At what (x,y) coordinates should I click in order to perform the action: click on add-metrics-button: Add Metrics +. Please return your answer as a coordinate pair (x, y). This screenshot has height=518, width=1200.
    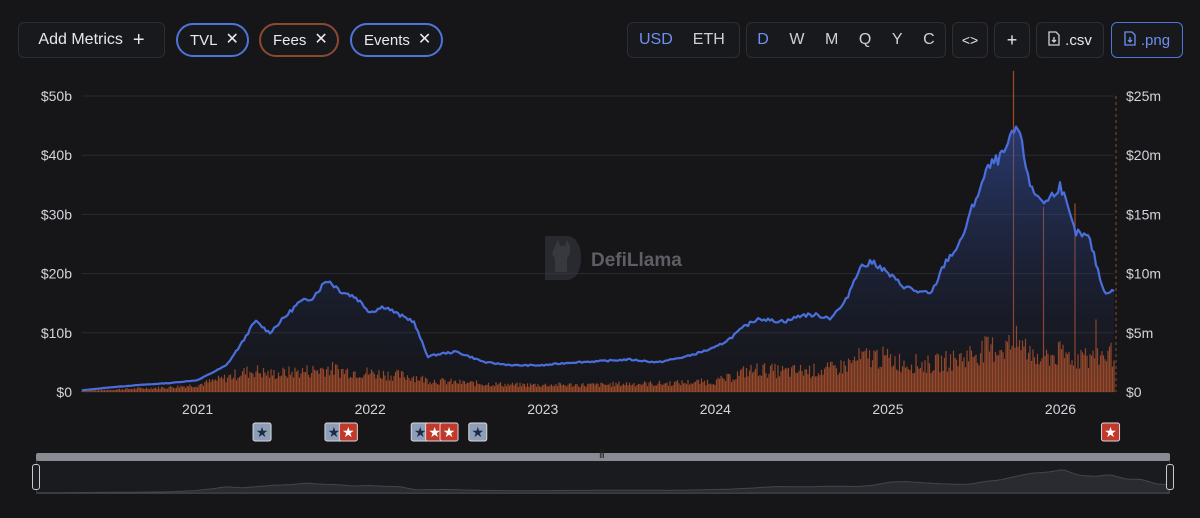
    Looking at the image, I should click on (91, 40).